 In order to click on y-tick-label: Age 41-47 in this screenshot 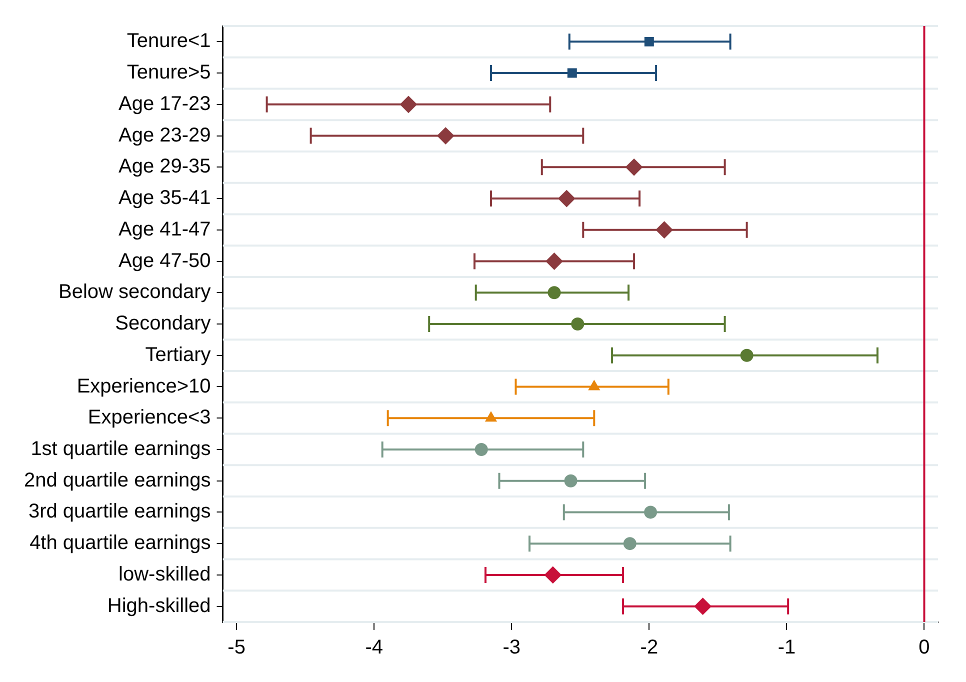, I will do `click(164, 229)`.